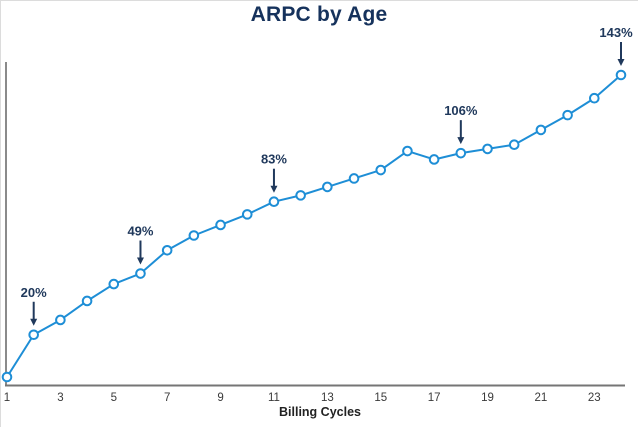 The width and height of the screenshot is (638, 427). Describe the element at coordinates (541, 398) in the screenshot. I see `x-tick-label: 21` at that location.